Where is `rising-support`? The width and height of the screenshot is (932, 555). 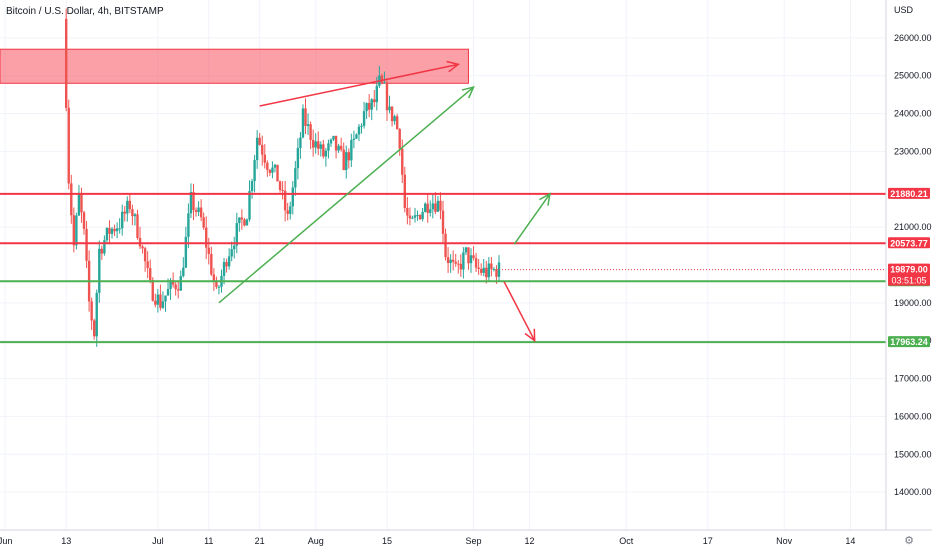 rising-support is located at coordinates (346, 194).